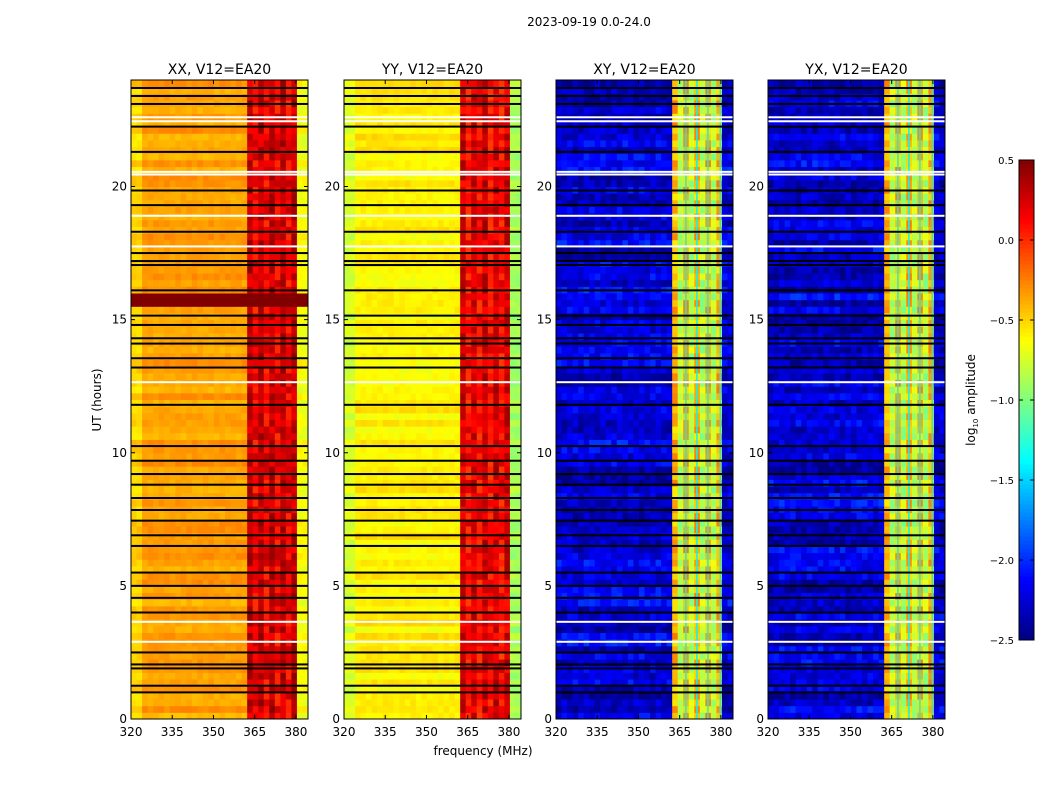 The height and width of the screenshot is (804, 1050). Describe the element at coordinates (219, 510) in the screenshot. I see `flagged-row-black` at that location.